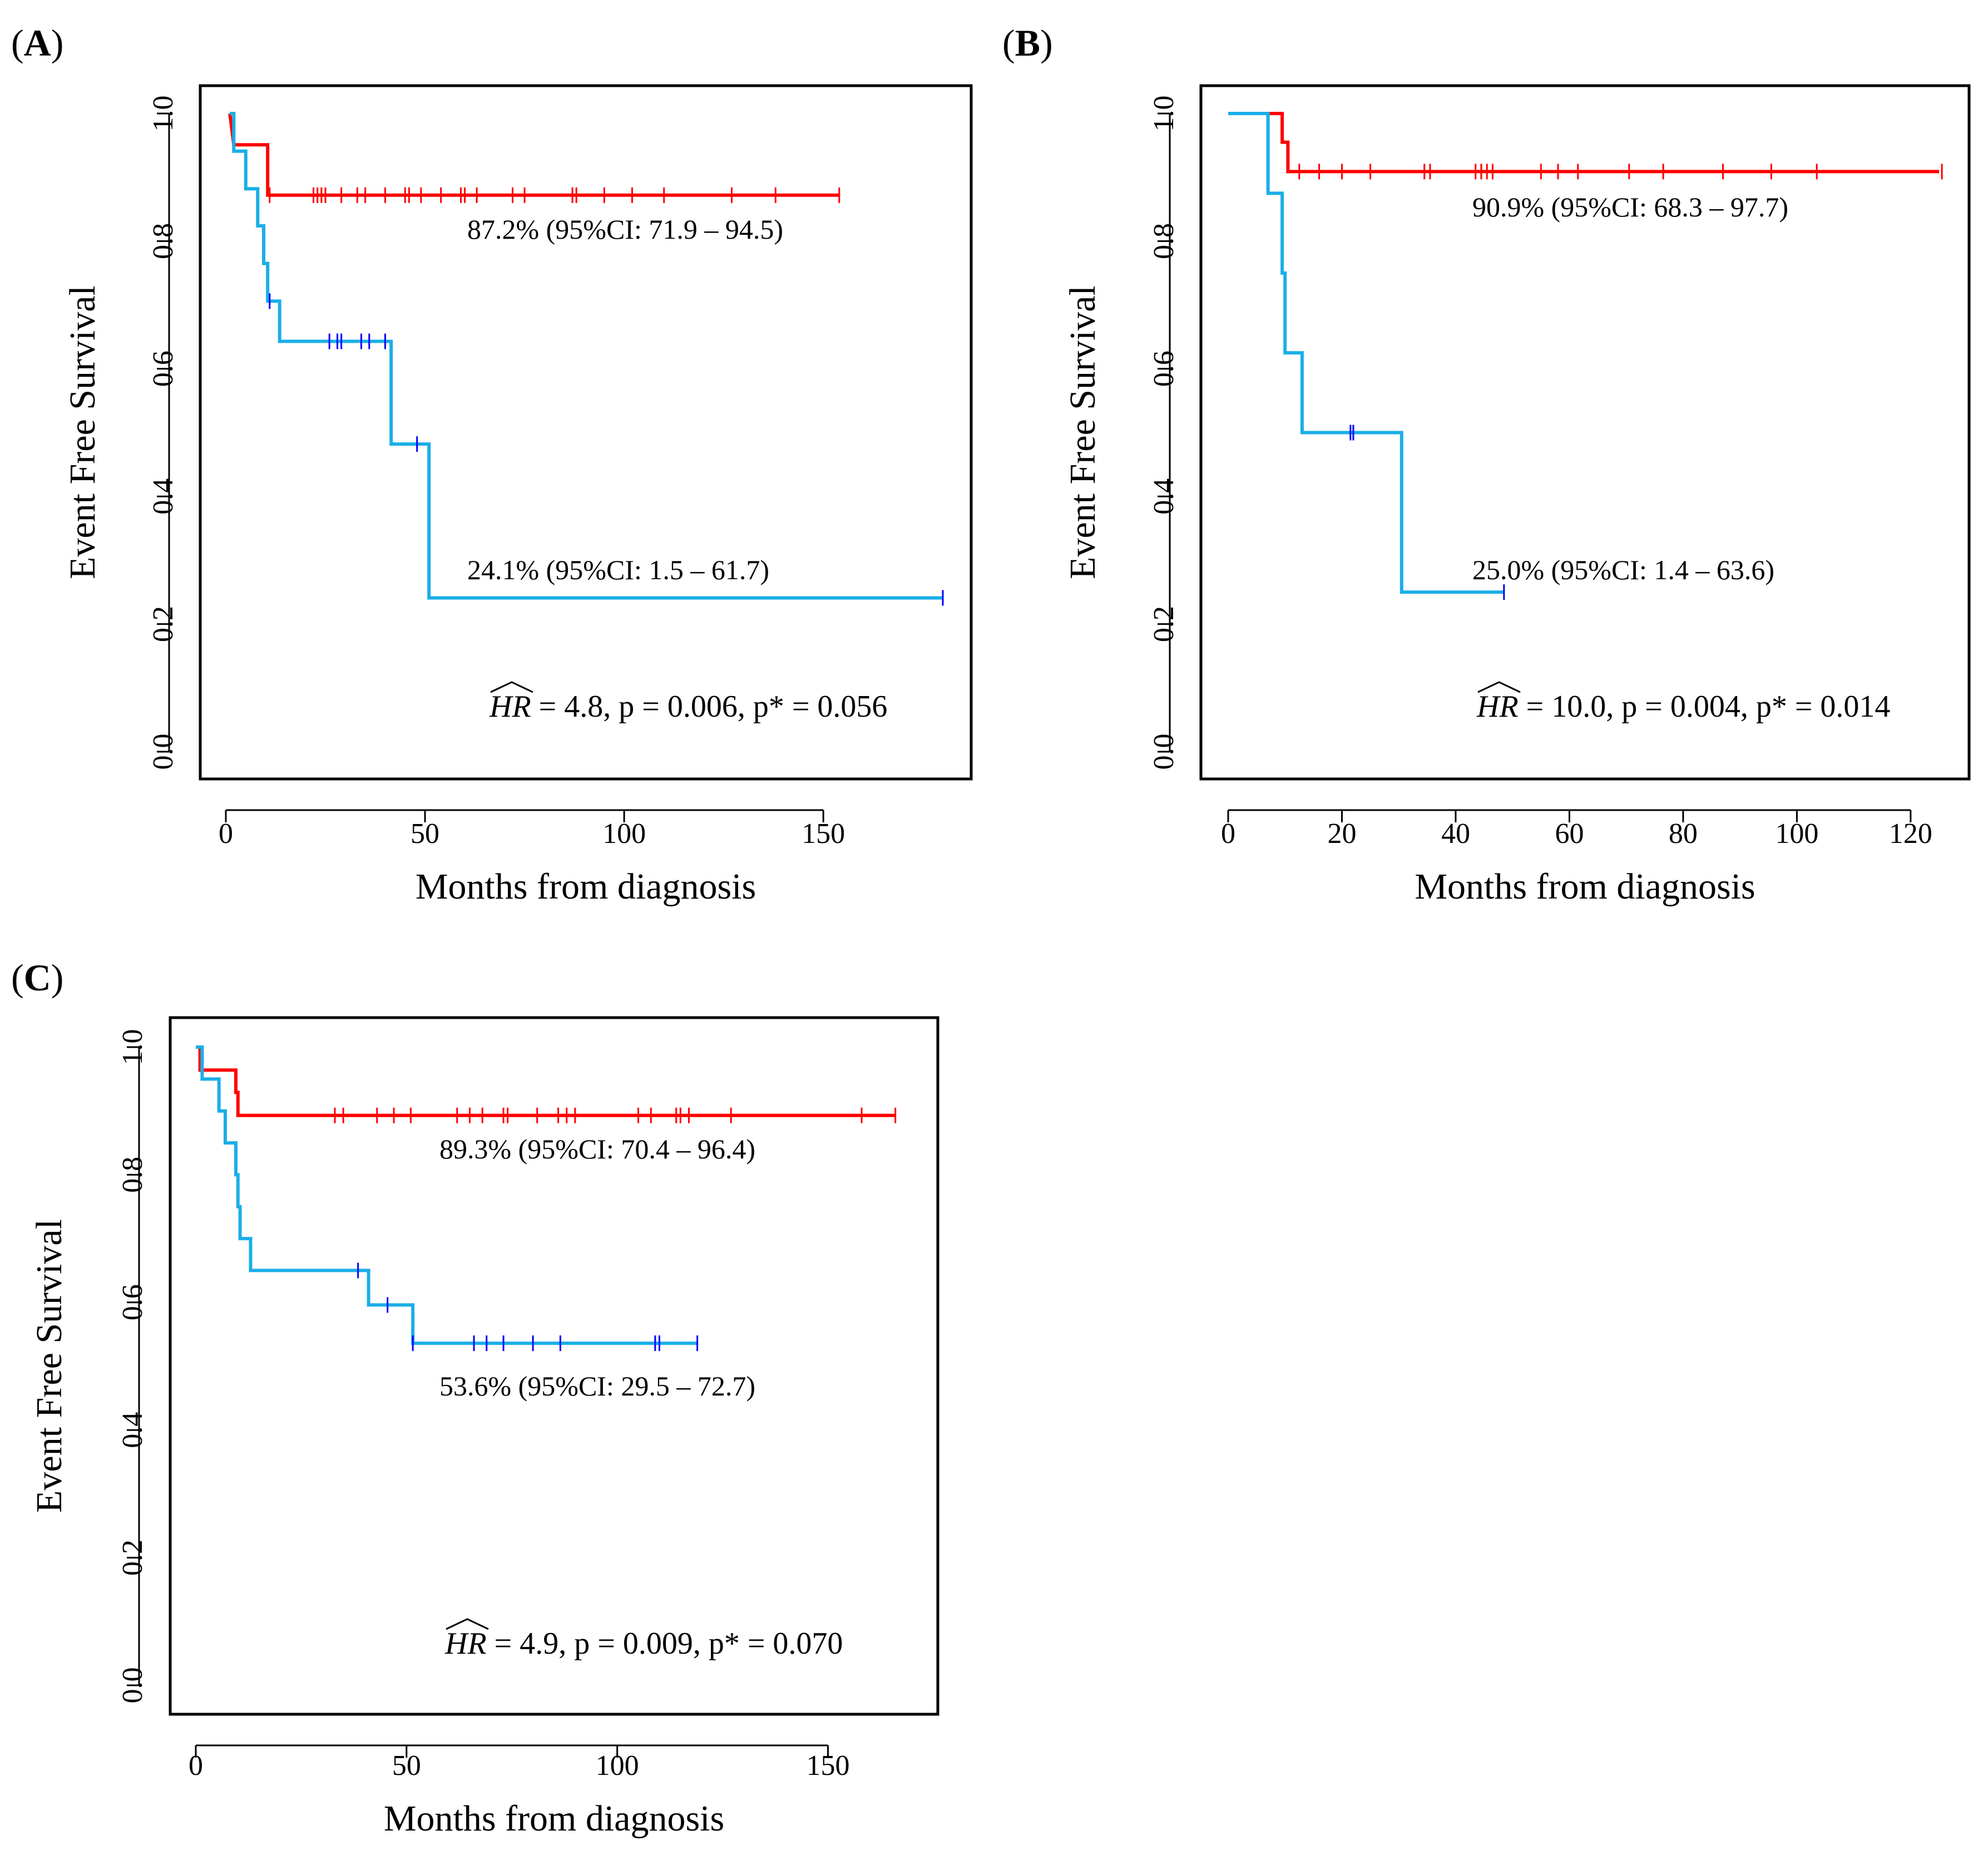 The height and width of the screenshot is (1855, 1988). Describe the element at coordinates (597, 1149) in the screenshot. I see `red-group-annotation: 89.3% (95%CI: 70.4 – 96.4)` at that location.